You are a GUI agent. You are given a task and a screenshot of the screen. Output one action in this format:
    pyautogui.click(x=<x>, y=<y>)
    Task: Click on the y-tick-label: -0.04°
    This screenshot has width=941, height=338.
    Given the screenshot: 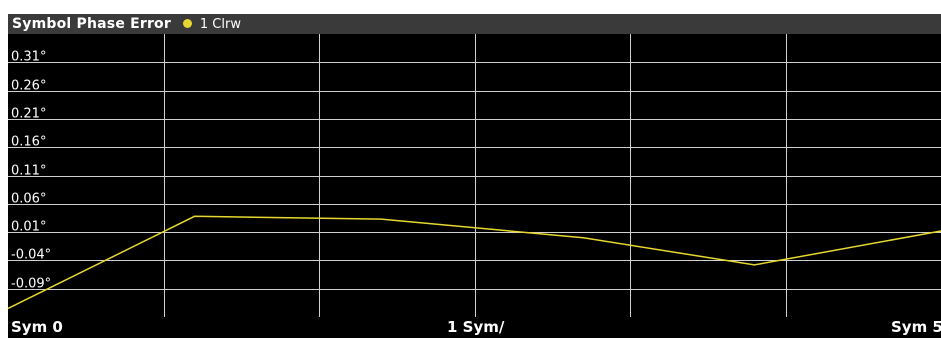 What is the action you would take?
    pyautogui.click(x=31, y=255)
    